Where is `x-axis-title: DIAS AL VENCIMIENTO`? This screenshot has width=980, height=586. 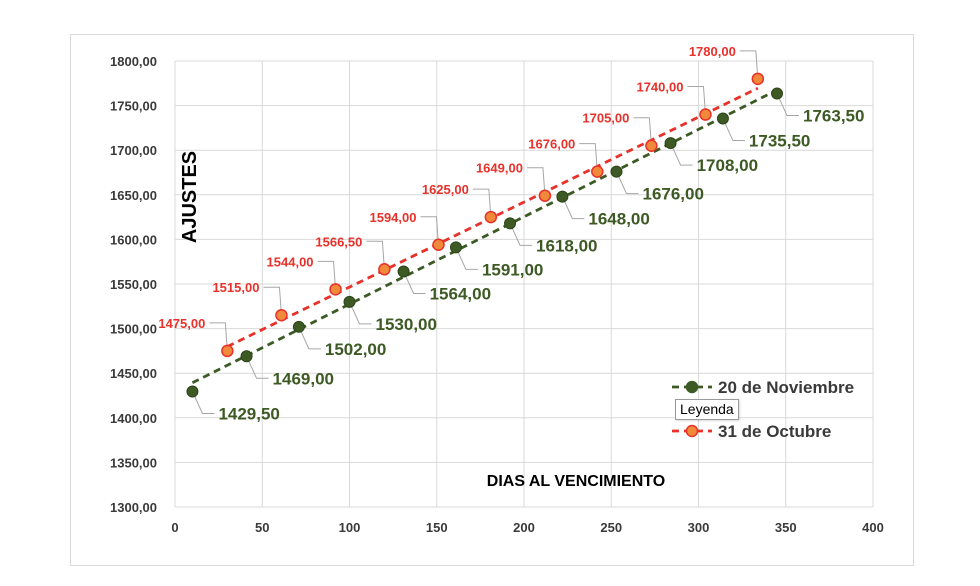
x-axis-title: DIAS AL VENCIMIENTO is located at coordinates (576, 481).